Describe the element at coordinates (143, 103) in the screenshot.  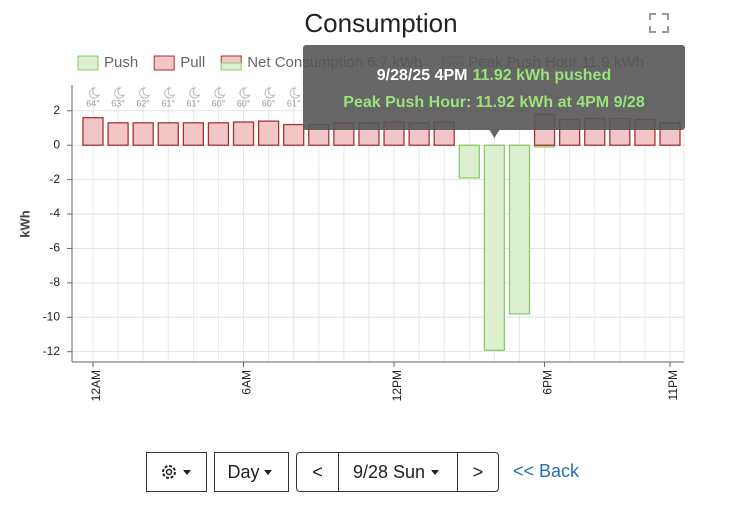
I see `temperature: 62°` at that location.